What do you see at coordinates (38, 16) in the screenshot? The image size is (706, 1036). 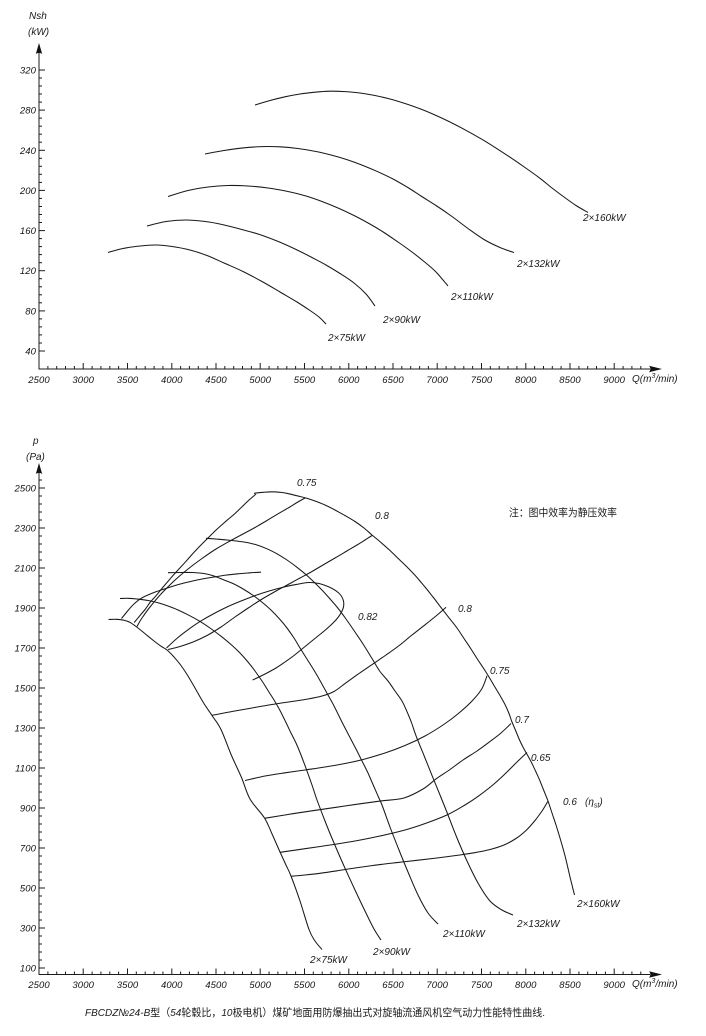 I see `svg-text: Nsh` at bounding box center [38, 16].